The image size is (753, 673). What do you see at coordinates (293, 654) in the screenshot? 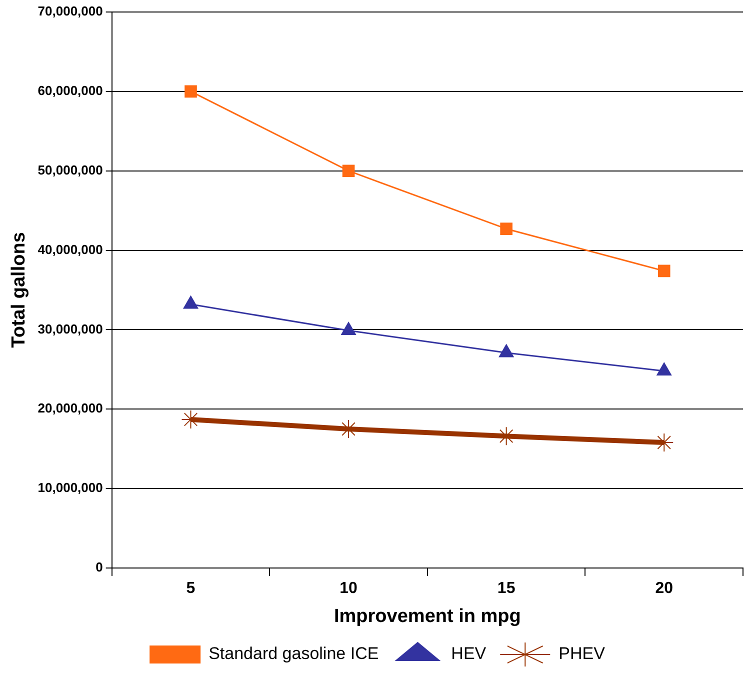
I see `legend-label: Standard gasoline ICE` at bounding box center [293, 654].